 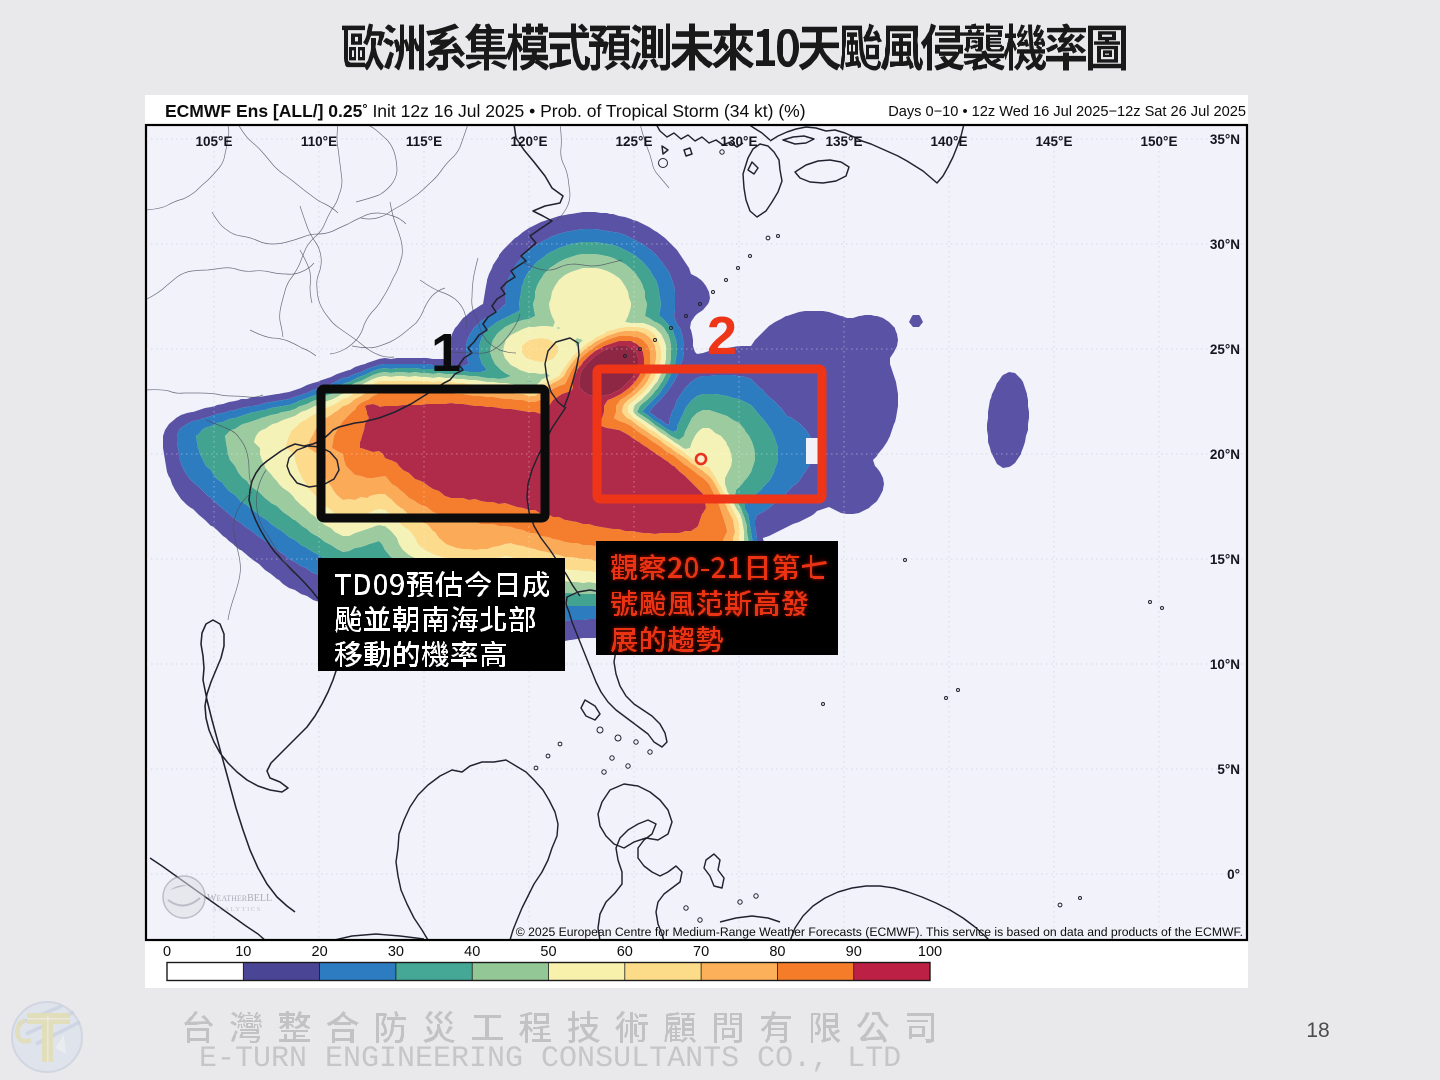 What do you see at coordinates (1317, 1030) in the screenshot?
I see `svg-text: 18` at bounding box center [1317, 1030].